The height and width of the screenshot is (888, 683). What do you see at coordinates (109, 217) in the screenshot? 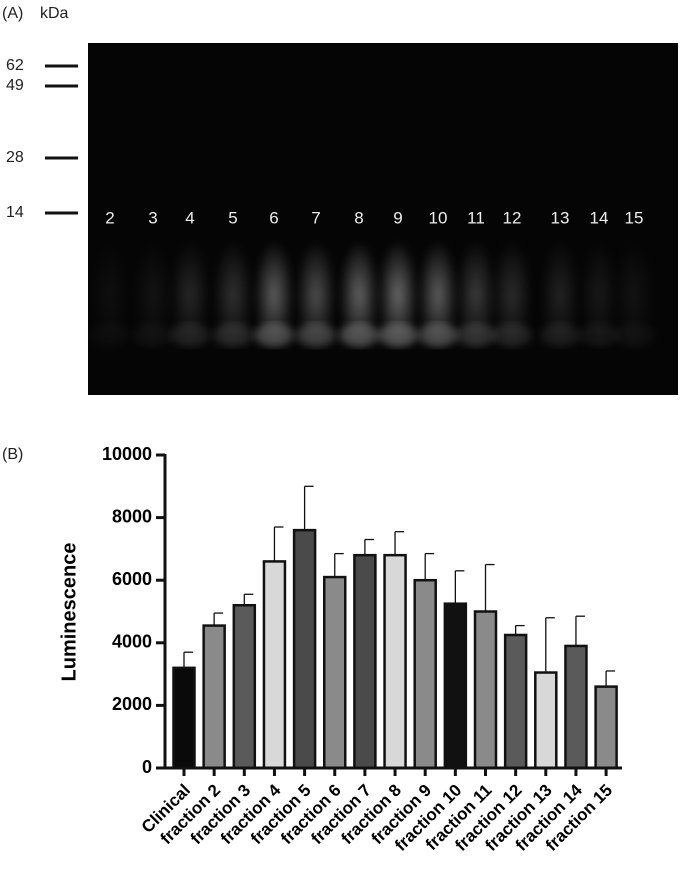
I see `lane-label: 2` at bounding box center [109, 217].